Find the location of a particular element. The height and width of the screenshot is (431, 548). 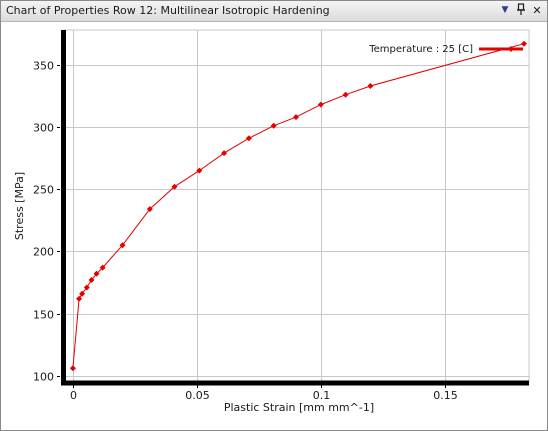

panel-menu-button: ▼ is located at coordinates (505, 10).